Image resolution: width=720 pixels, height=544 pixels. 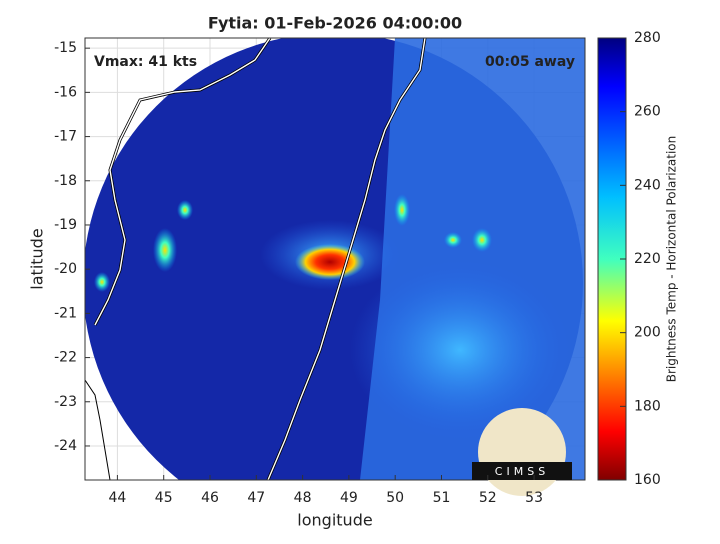 What do you see at coordinates (534, 498) in the screenshot?
I see `x-tick-label: 53` at bounding box center [534, 498].